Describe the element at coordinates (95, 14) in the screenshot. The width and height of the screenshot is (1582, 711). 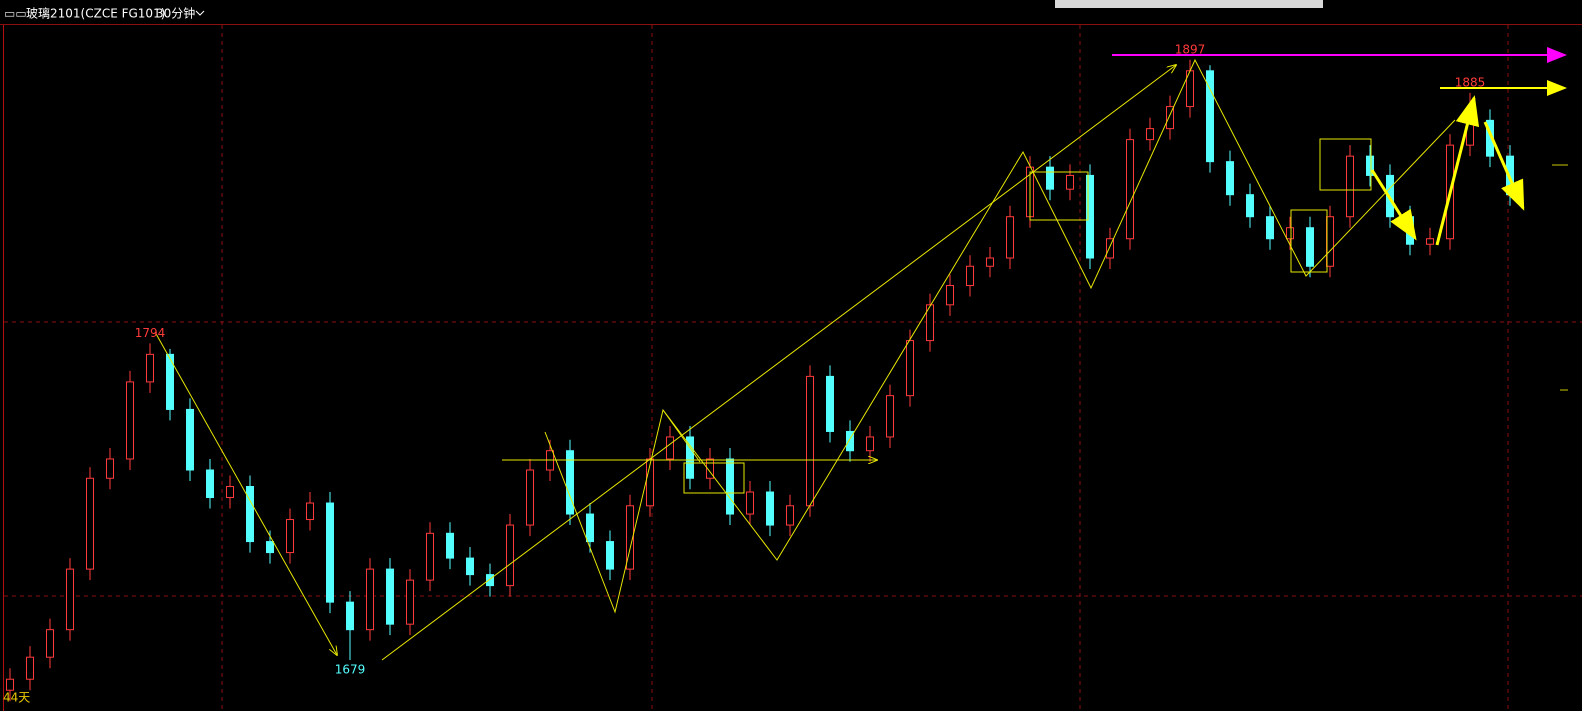
I see `header-title: 玻璃2101(CZCE FG101)` at that location.